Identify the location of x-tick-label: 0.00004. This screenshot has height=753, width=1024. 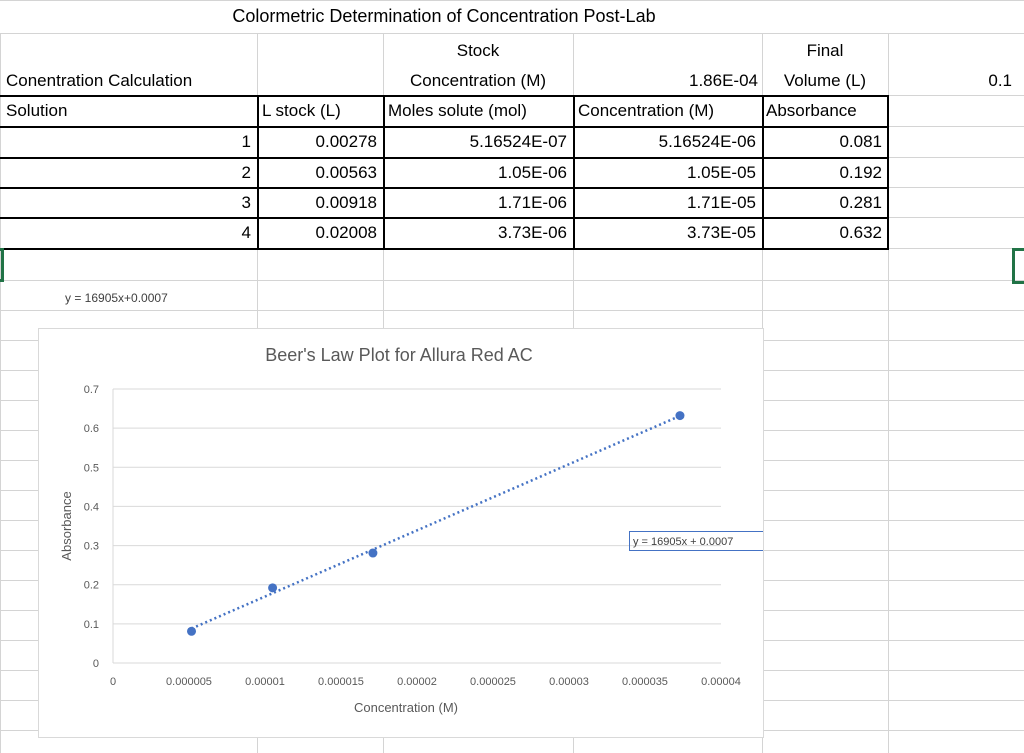
(721, 682).